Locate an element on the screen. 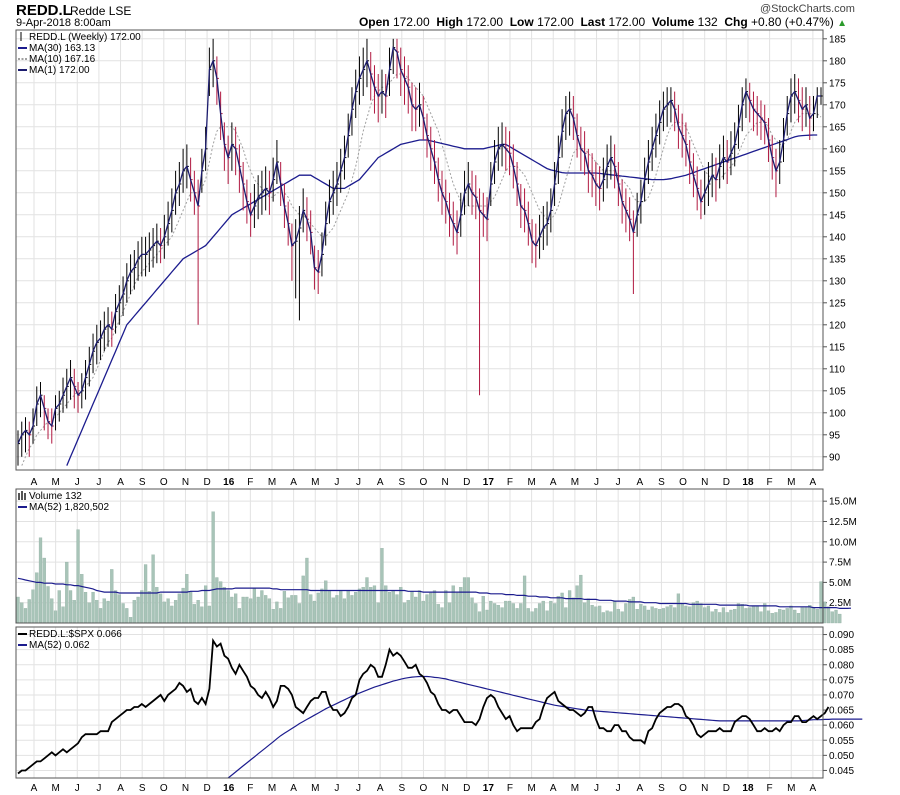 Image resolution: width=900 pixels, height=795 pixels. ratio-y-tick-label: 0.070 is located at coordinates (841, 695).